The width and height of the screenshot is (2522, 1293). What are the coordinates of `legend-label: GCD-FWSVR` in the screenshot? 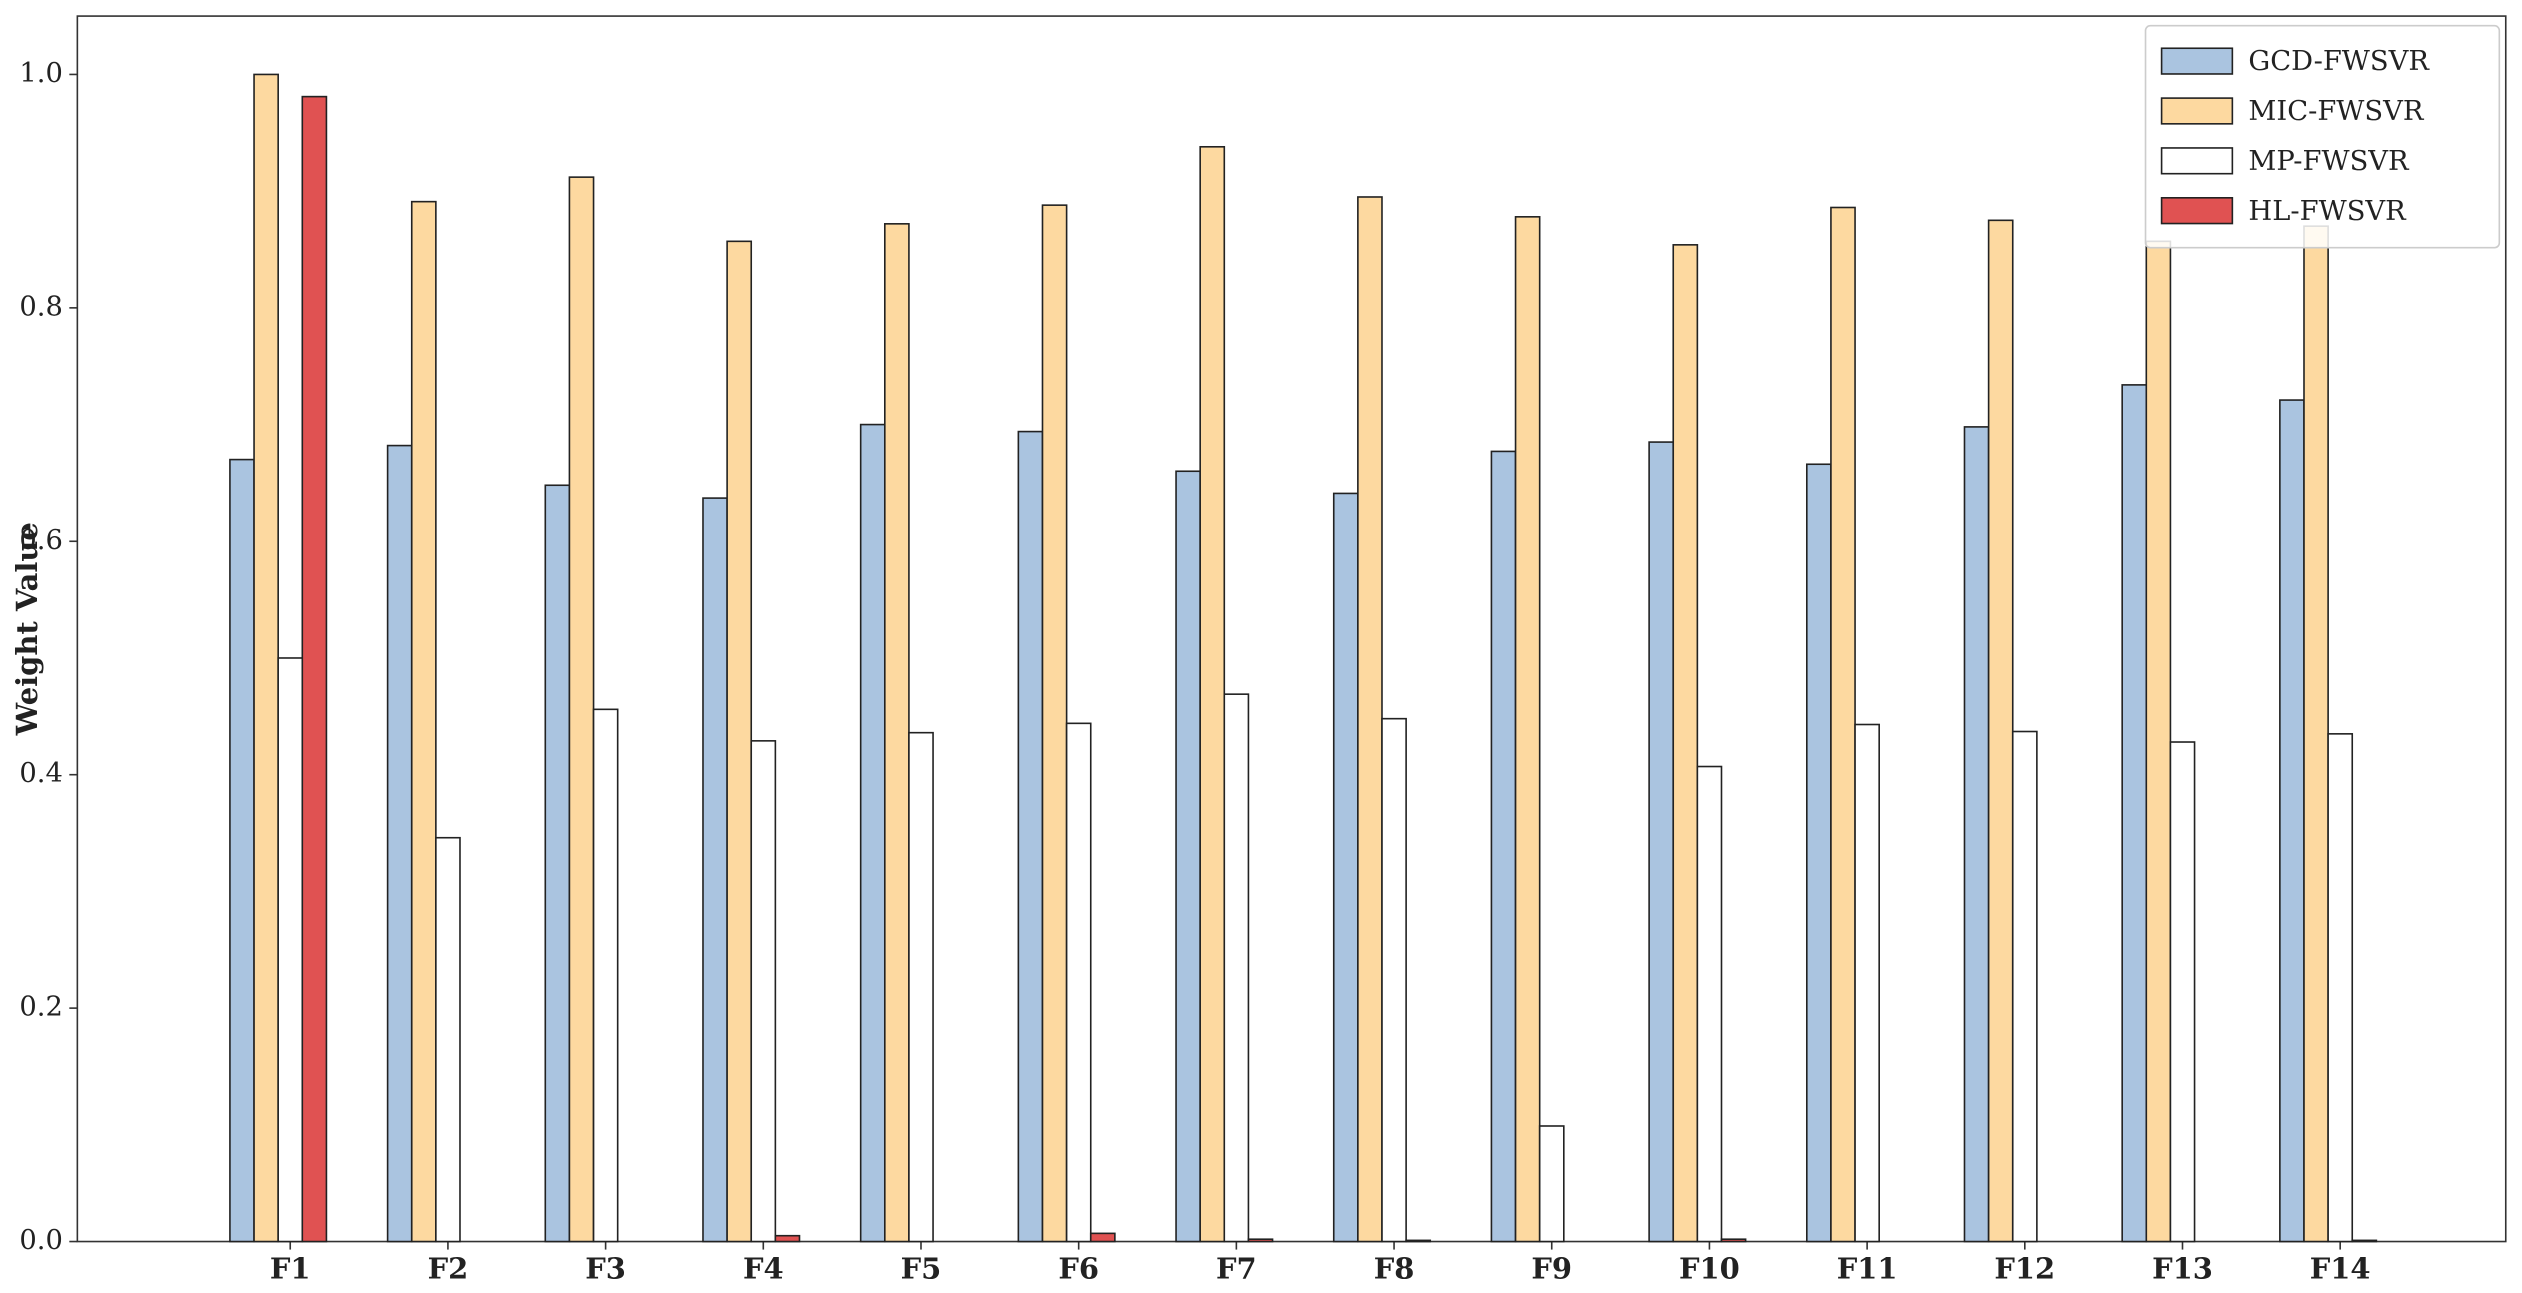 It's located at (2339, 61).